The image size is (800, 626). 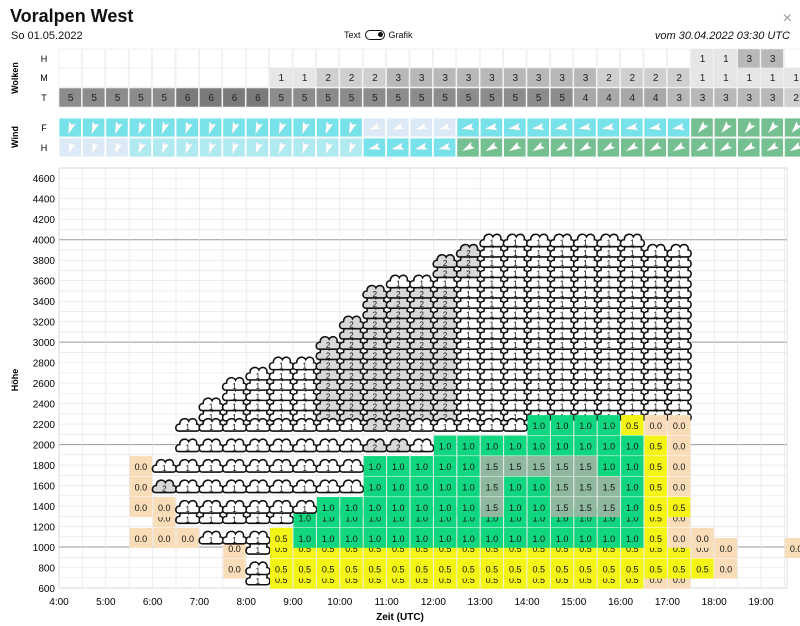 What do you see at coordinates (44, 78) in the screenshot?
I see `cloud-row-label: M` at bounding box center [44, 78].